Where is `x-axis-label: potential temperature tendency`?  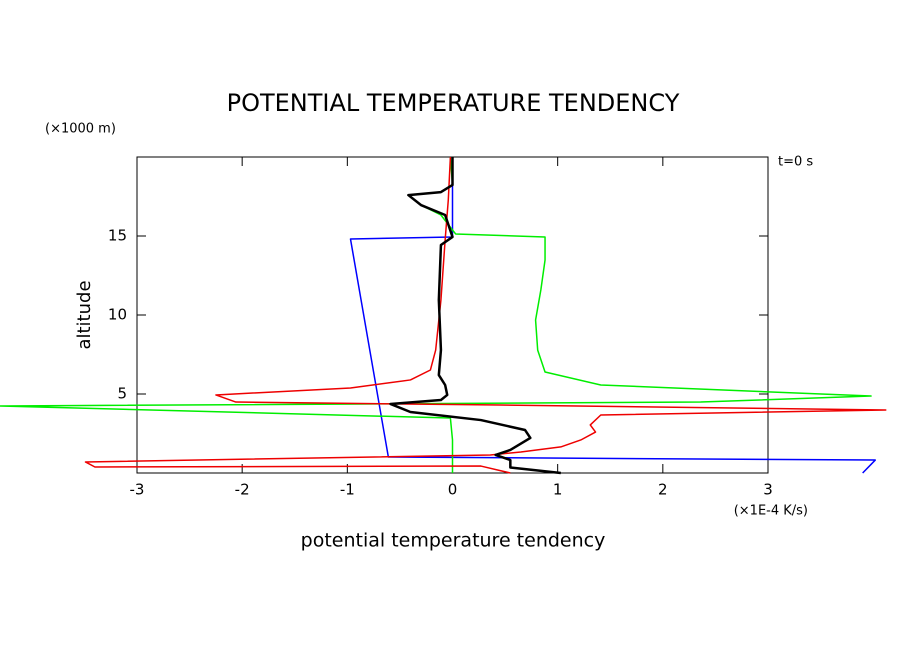
x-axis-label: potential temperature tendency is located at coordinates (453, 541).